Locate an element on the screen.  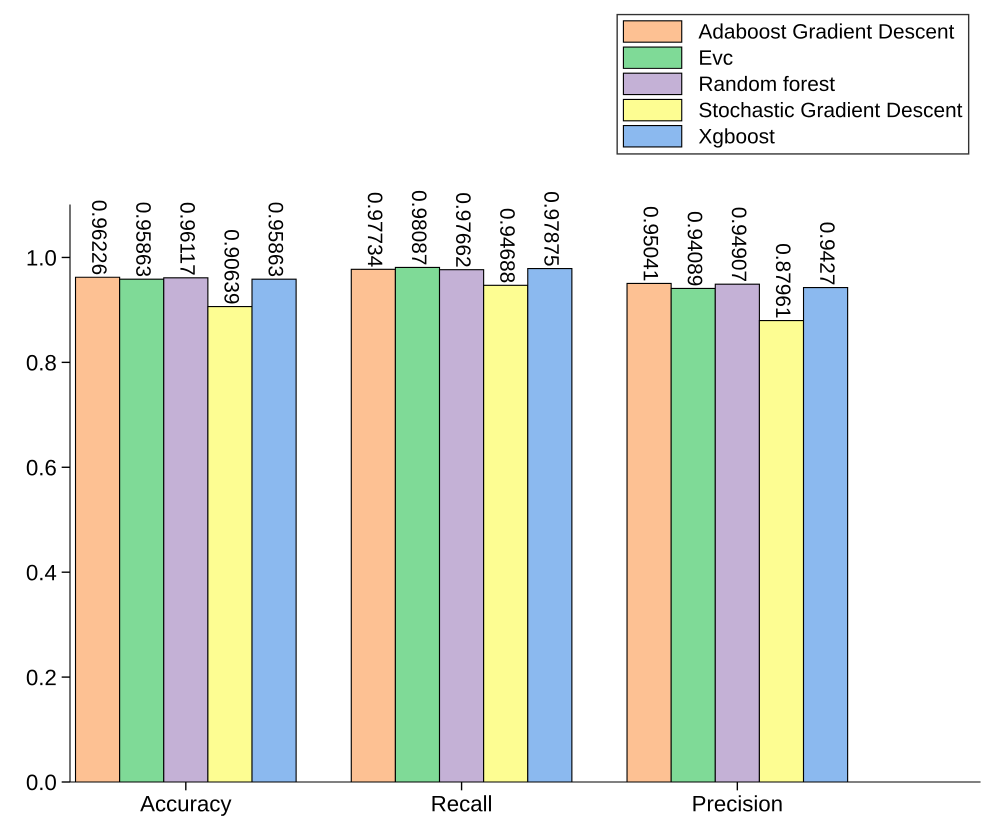
data-label: 0.94089 is located at coordinates (695, 249).